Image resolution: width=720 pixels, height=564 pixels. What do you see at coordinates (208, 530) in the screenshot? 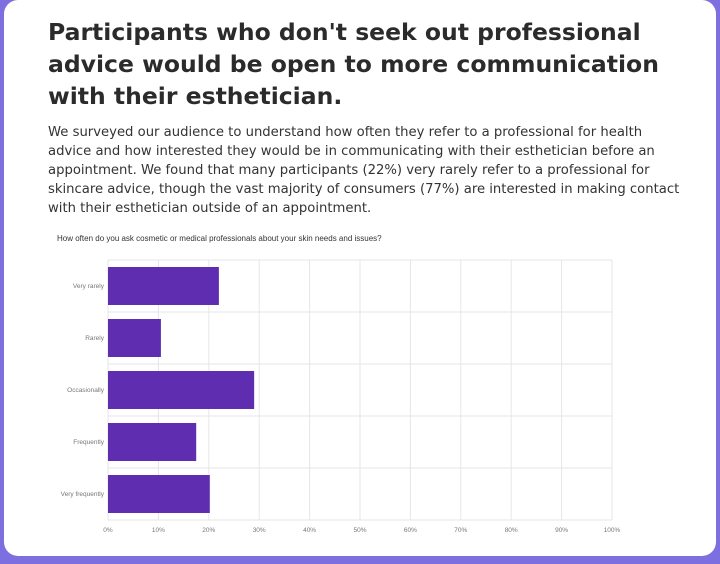
I see `x-tick-label: 20%` at bounding box center [208, 530].